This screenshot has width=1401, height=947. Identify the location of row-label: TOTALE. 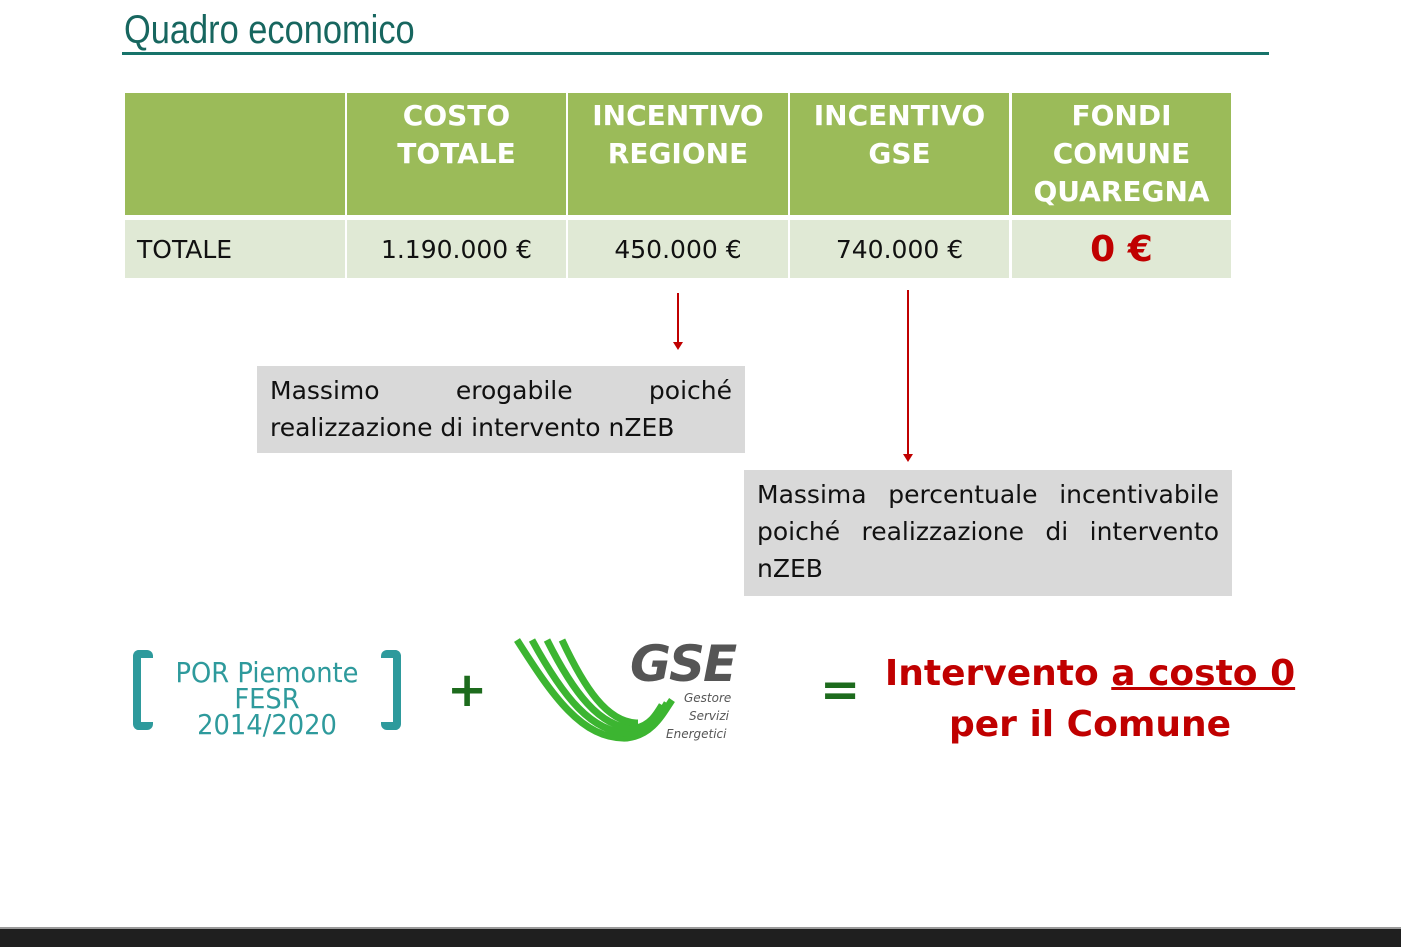
(235, 249).